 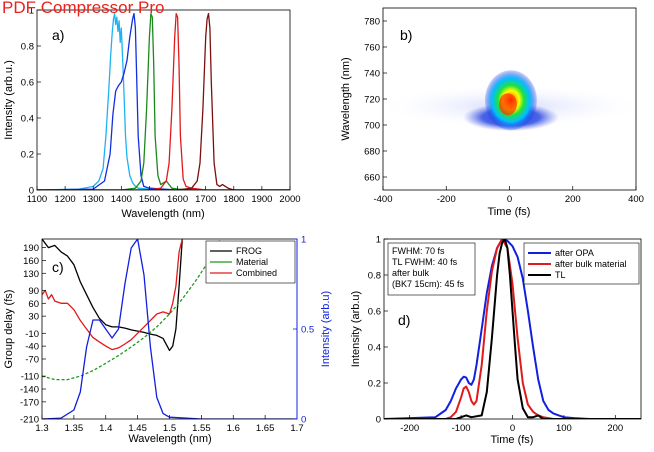 I want to click on y-tick-label: -140, so click(x=29, y=390).